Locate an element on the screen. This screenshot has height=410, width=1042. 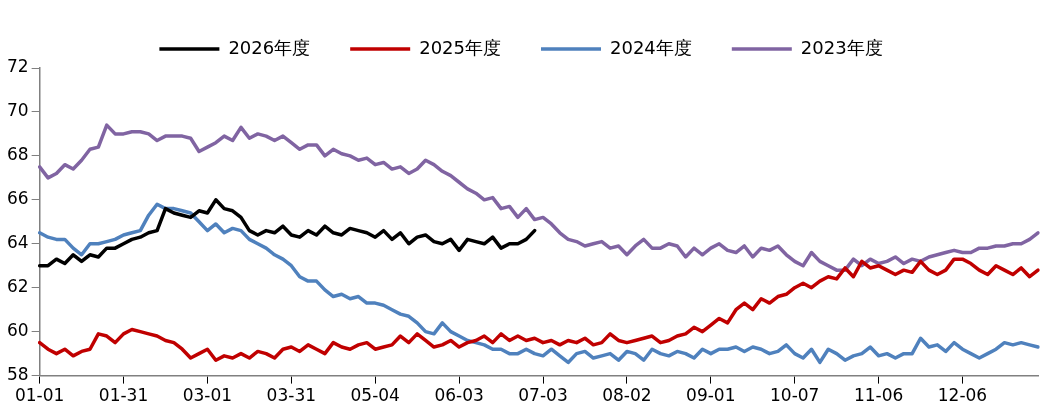
y-tick-label: 66 is located at coordinates (17, 198).